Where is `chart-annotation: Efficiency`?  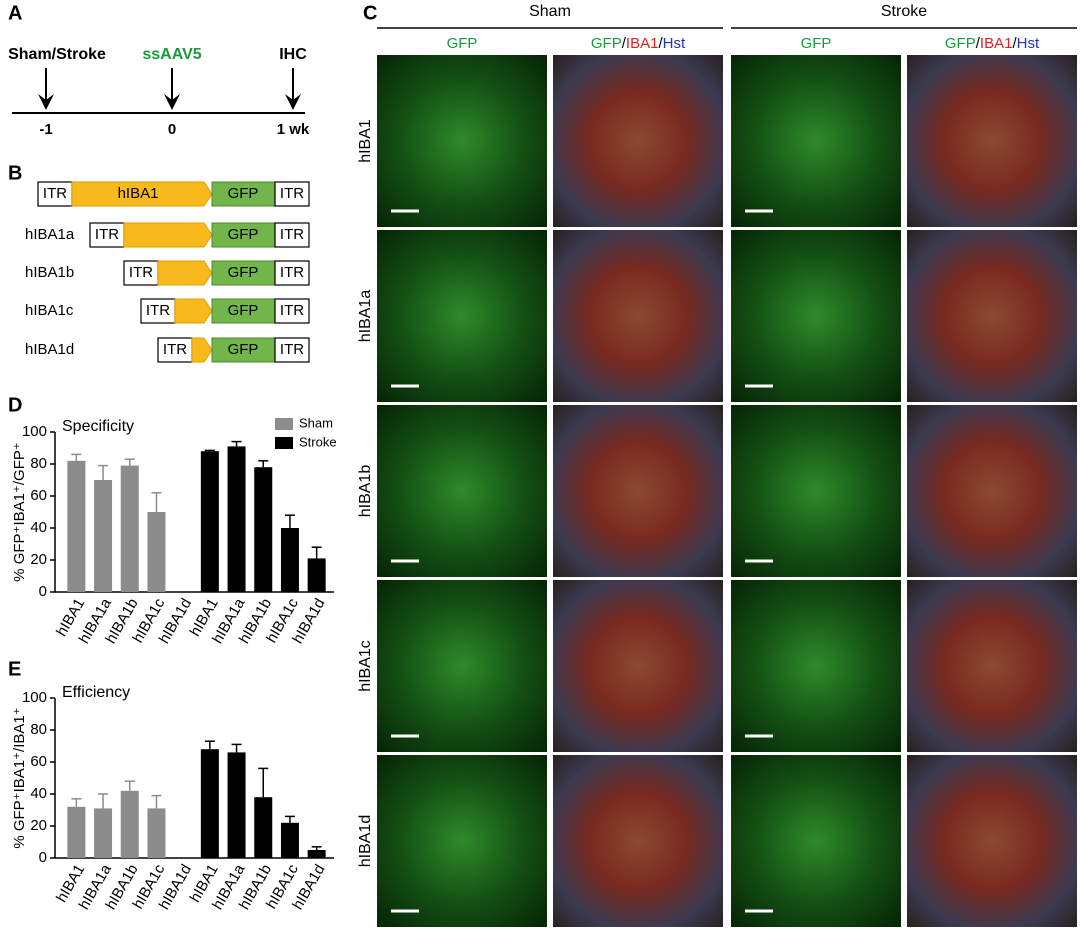
chart-annotation: Efficiency is located at coordinates (96, 692).